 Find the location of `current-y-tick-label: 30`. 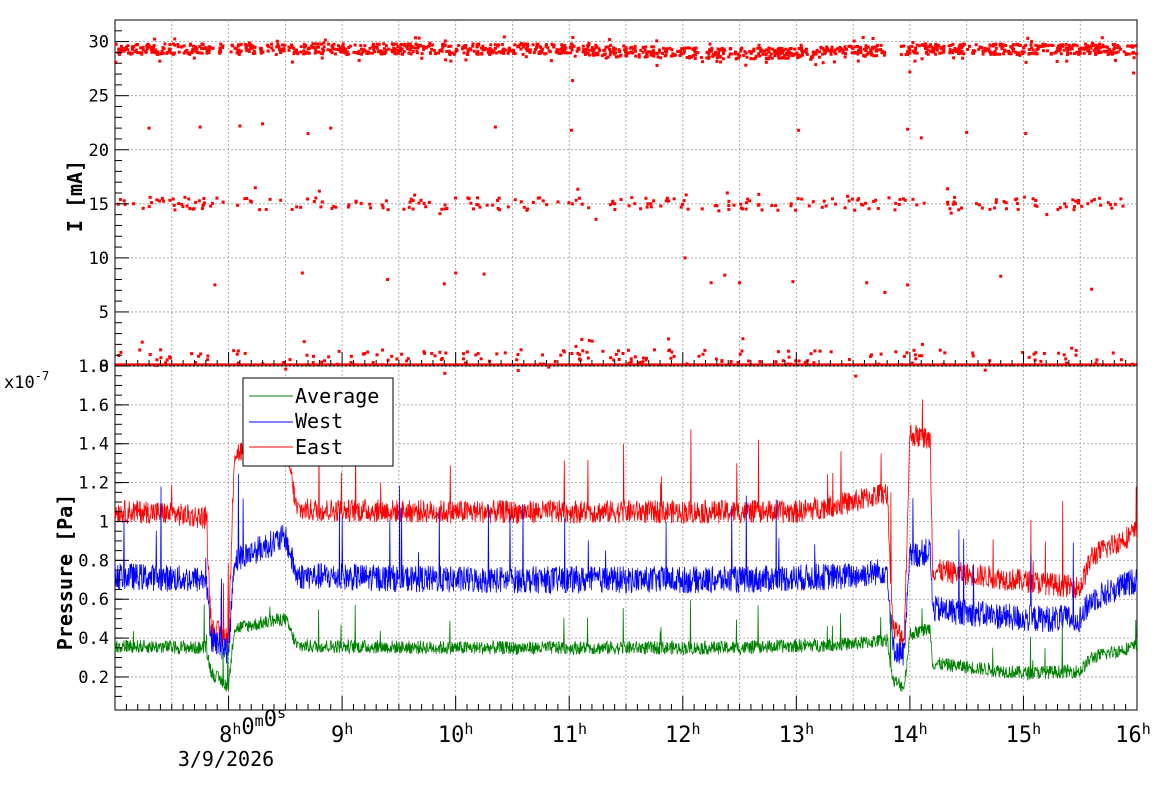

current-y-tick-label: 30 is located at coordinates (99, 43).